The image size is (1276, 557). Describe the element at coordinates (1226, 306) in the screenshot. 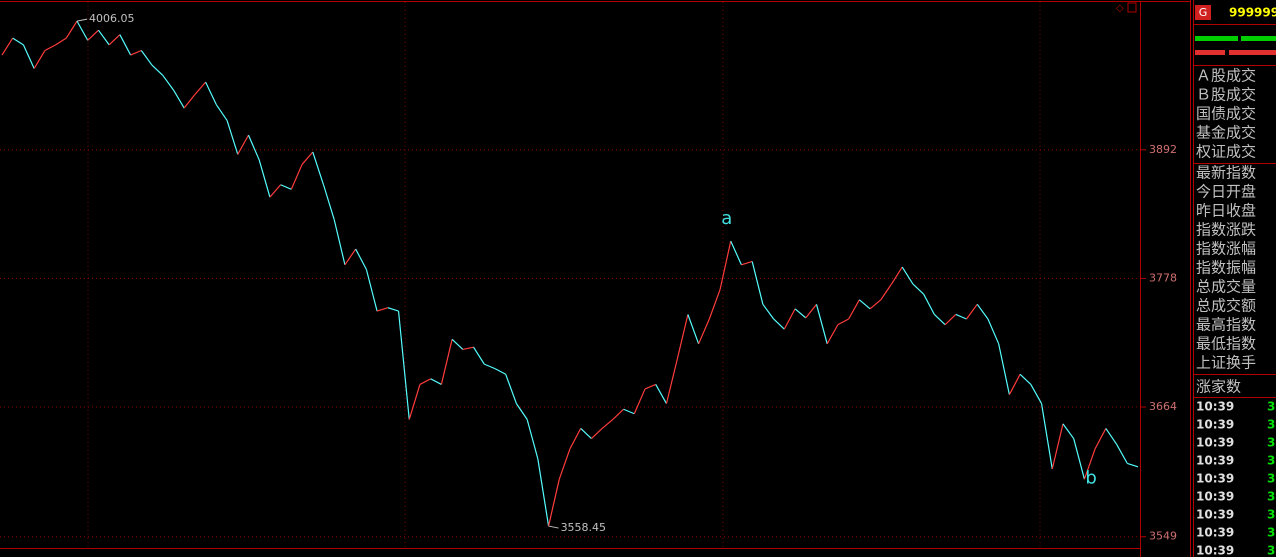

I see `panel-label: 总成交额` at that location.